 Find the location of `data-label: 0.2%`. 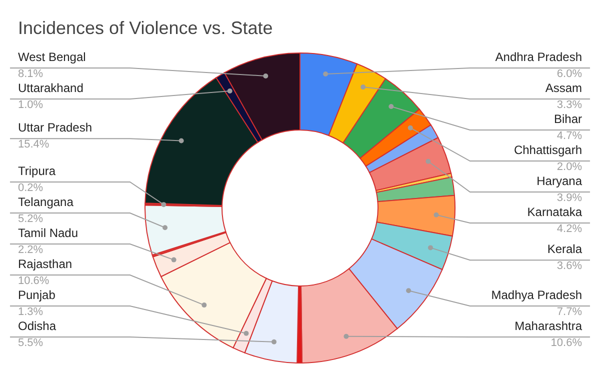

data-label: 0.2% is located at coordinates (31, 188).